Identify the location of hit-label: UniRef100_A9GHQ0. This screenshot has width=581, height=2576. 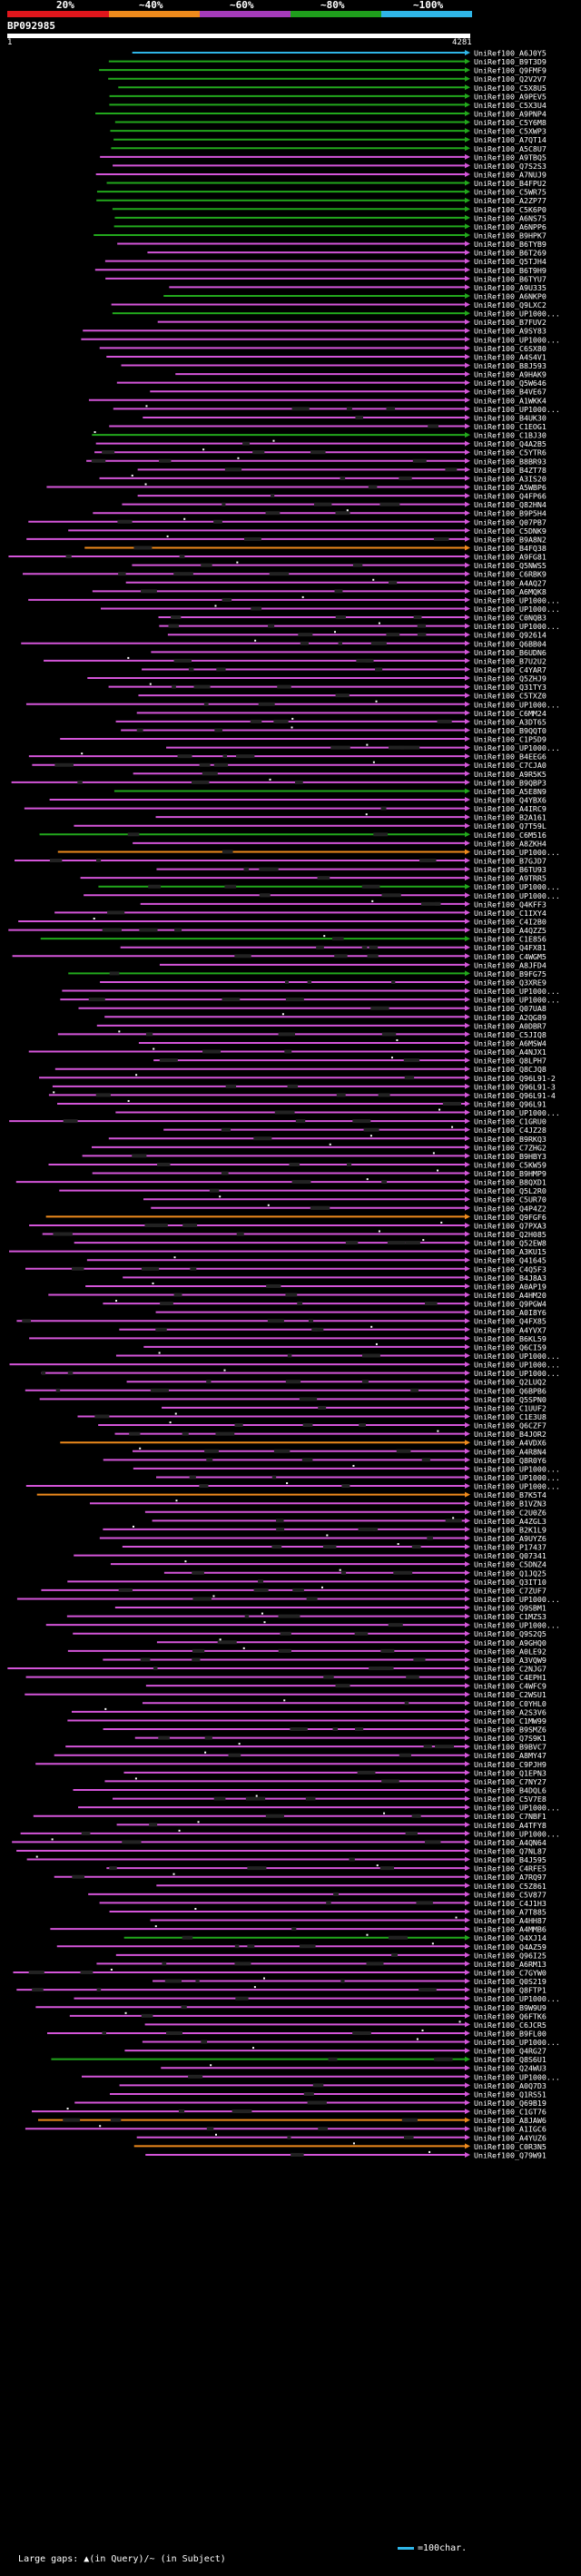
(510, 1642).